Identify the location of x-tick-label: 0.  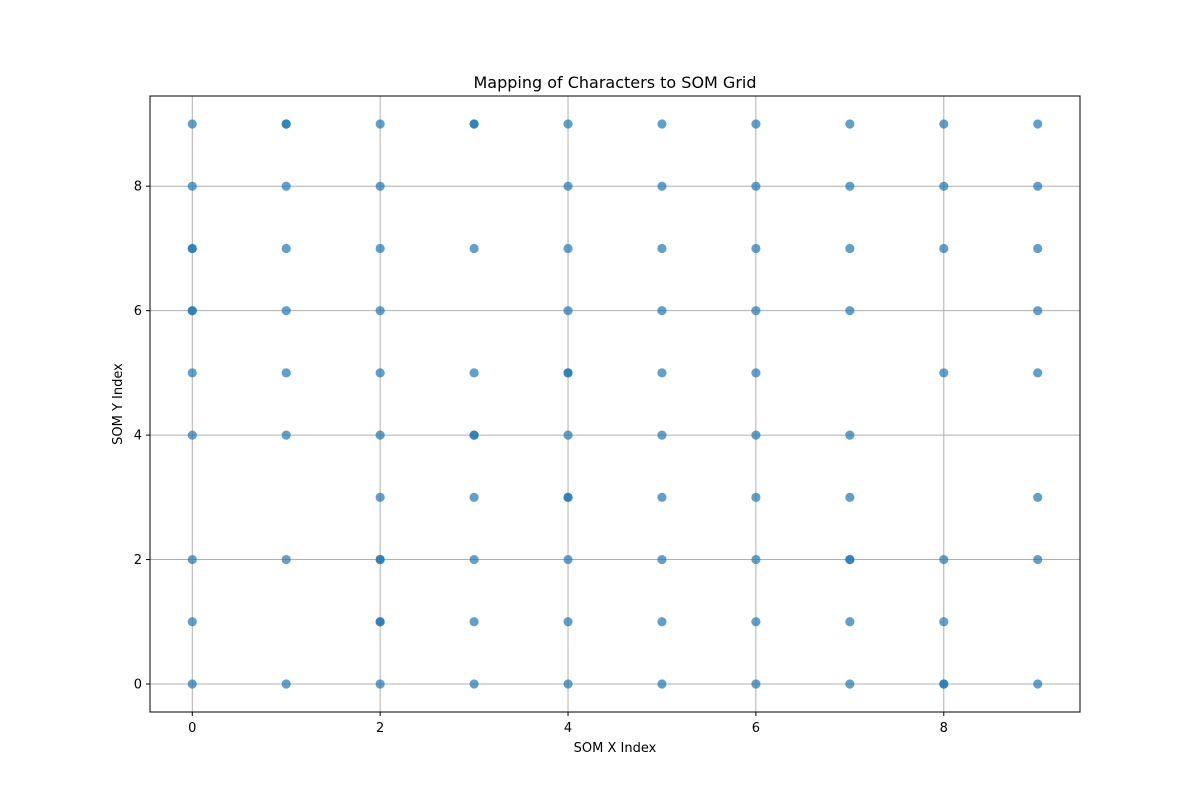
(192, 728).